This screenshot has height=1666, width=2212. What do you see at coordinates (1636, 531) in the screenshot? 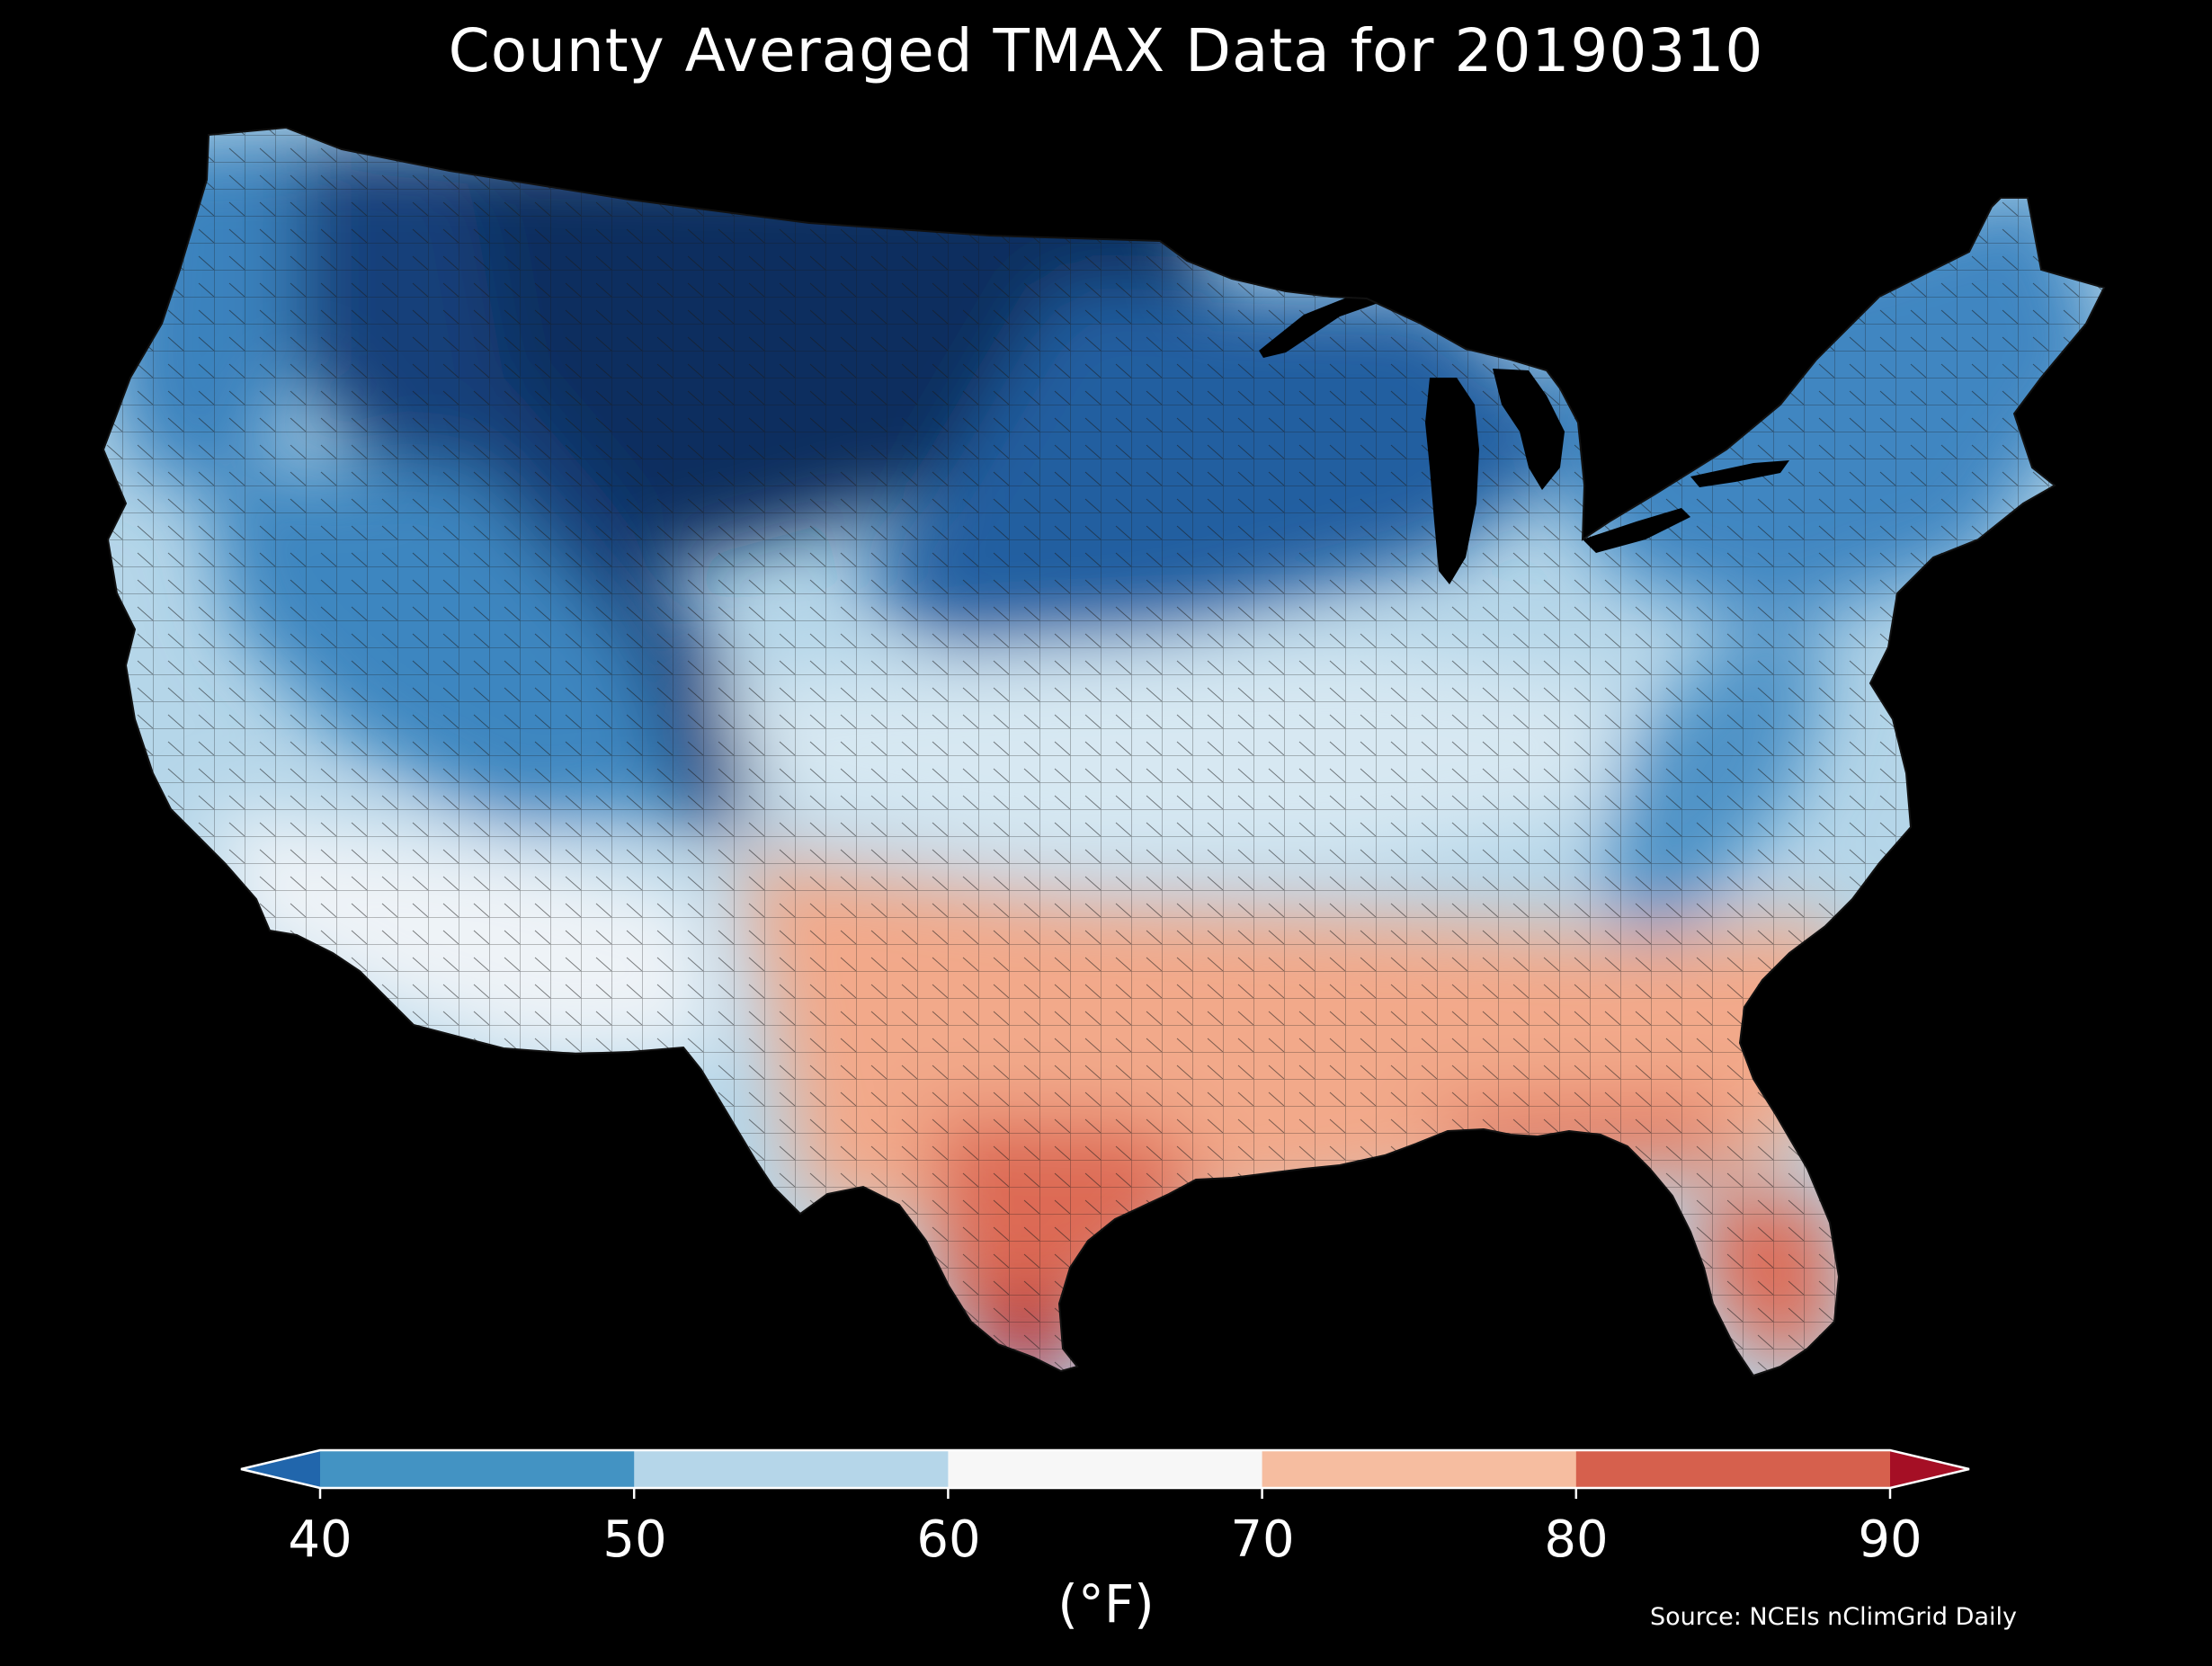
I see `lake-erie` at bounding box center [1636, 531].